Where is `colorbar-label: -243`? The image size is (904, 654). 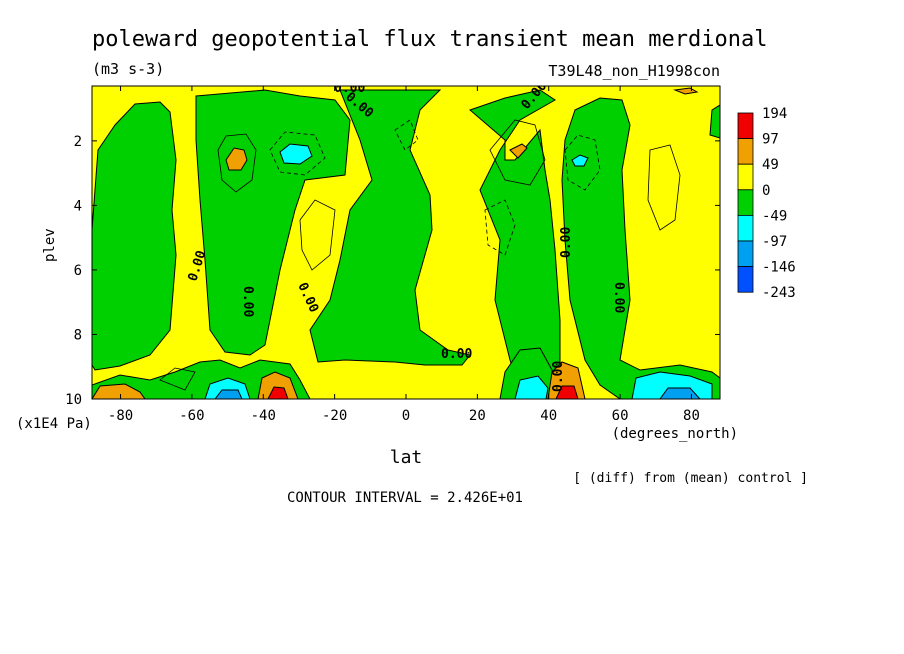 colorbar-label: -243 is located at coordinates (779, 293).